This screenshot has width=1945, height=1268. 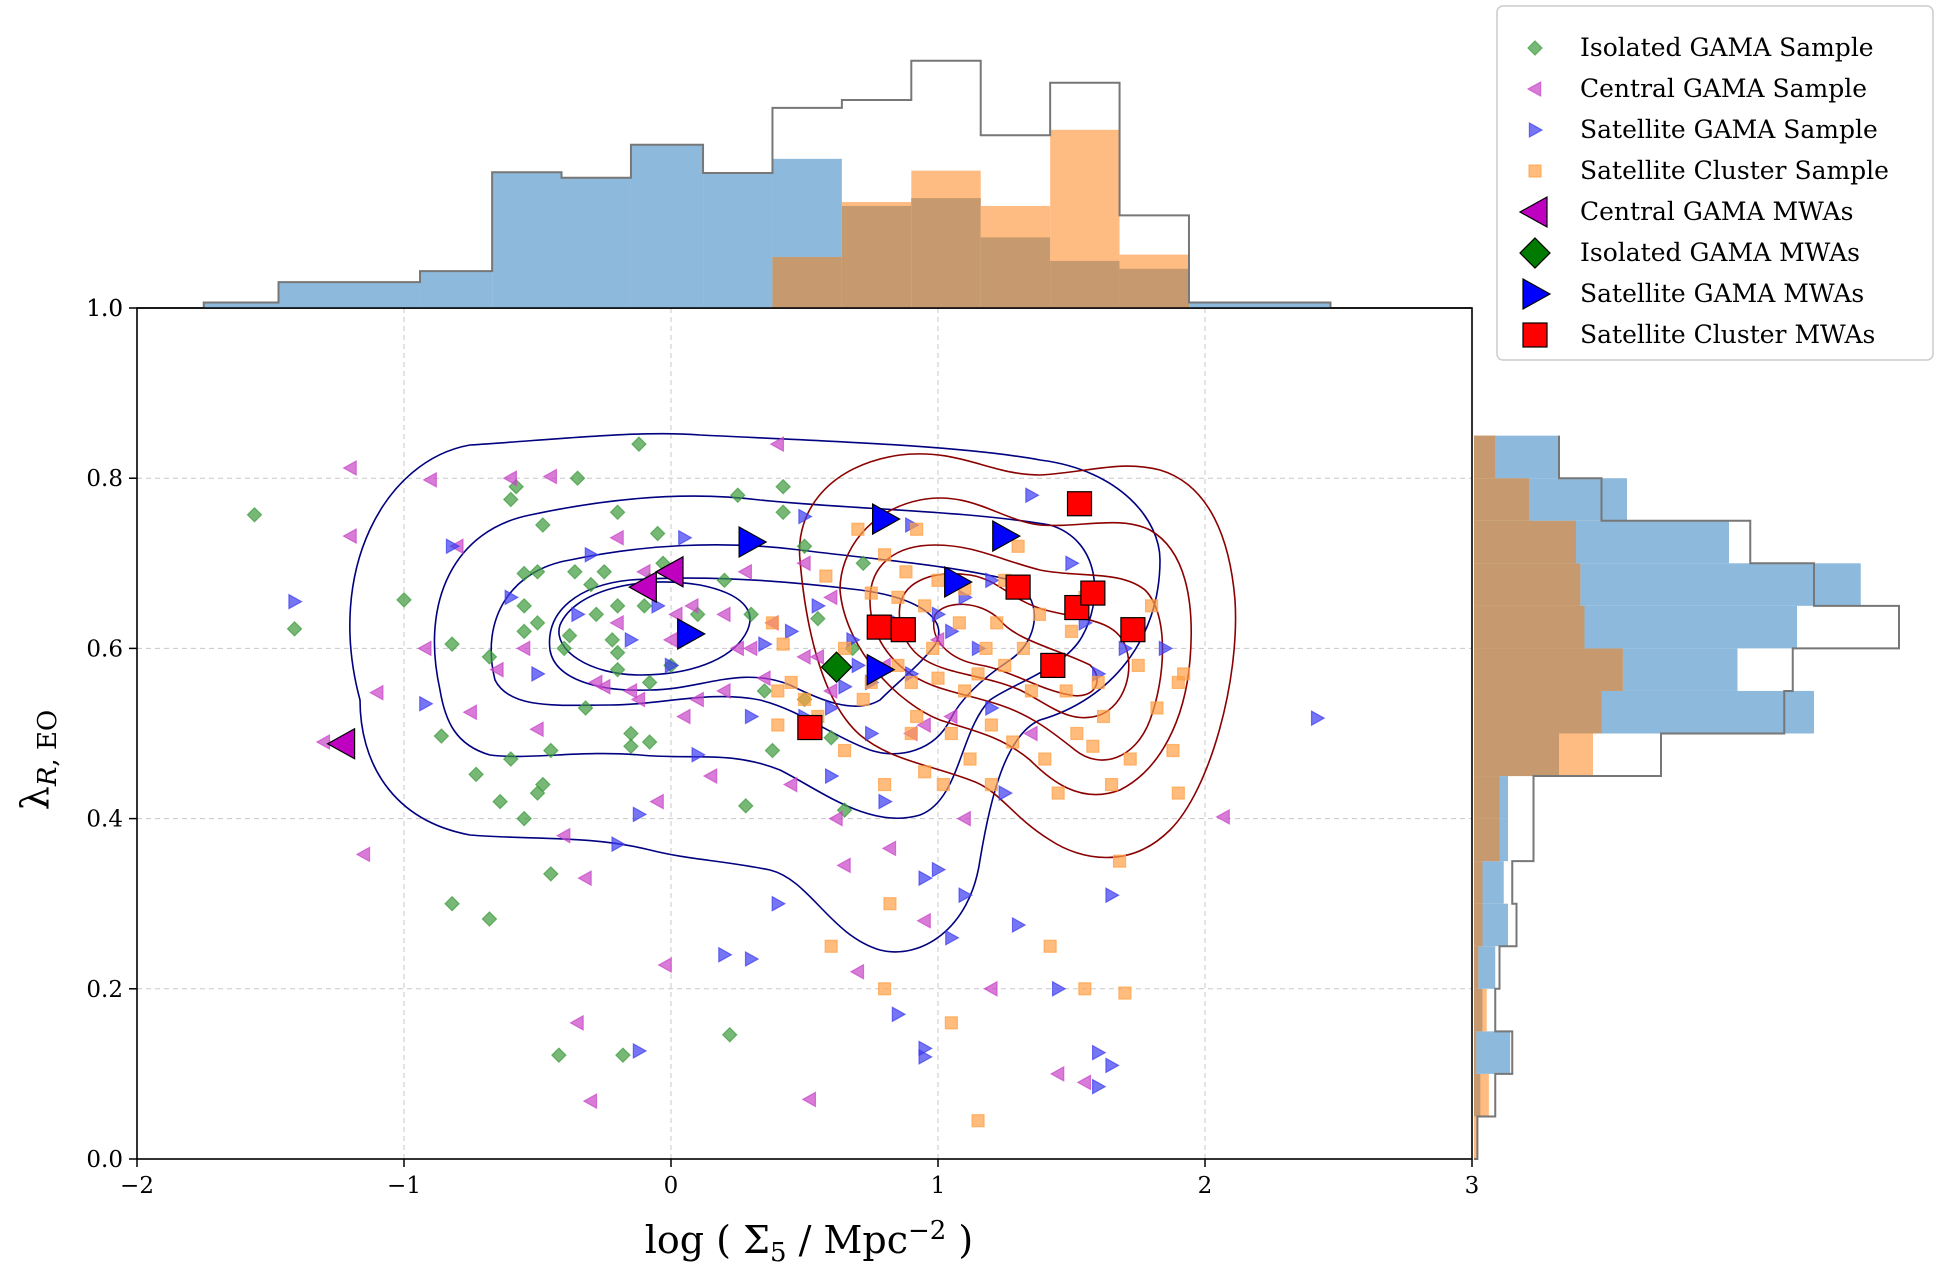 What do you see at coordinates (1015, 272) in the screenshot?
I see `top-hist-overlap-bar` at bounding box center [1015, 272].